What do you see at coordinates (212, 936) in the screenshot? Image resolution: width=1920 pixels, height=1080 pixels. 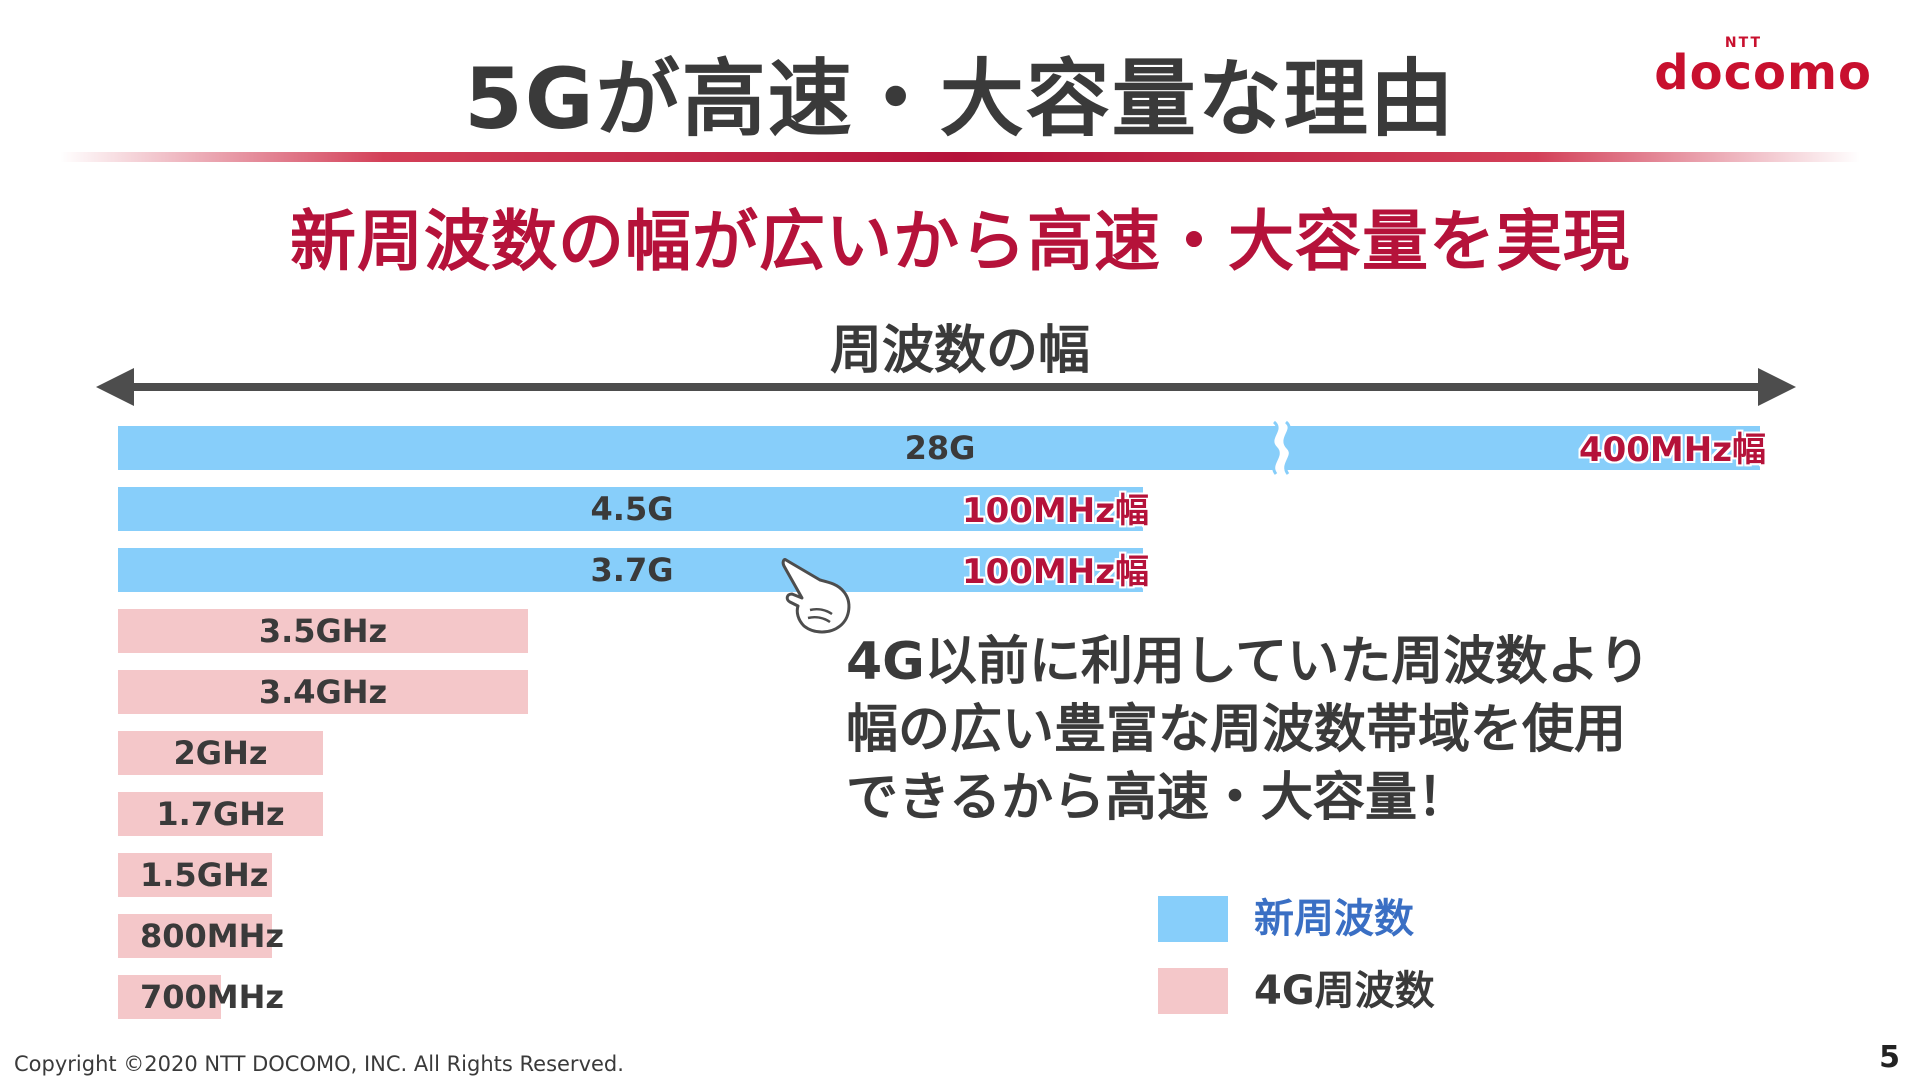 I see `bar-label: 800MHz` at bounding box center [212, 936].